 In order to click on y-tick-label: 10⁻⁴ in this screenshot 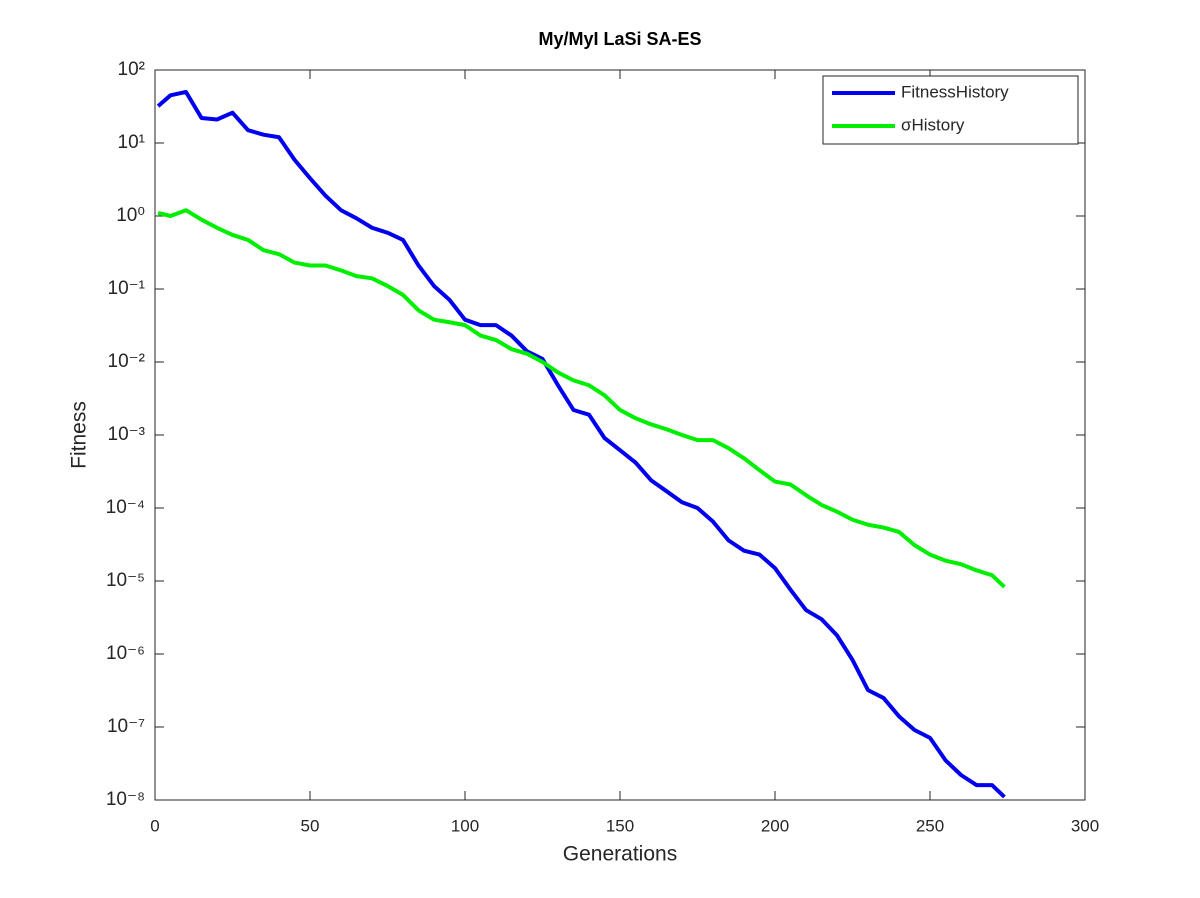, I will do `click(125, 507)`.